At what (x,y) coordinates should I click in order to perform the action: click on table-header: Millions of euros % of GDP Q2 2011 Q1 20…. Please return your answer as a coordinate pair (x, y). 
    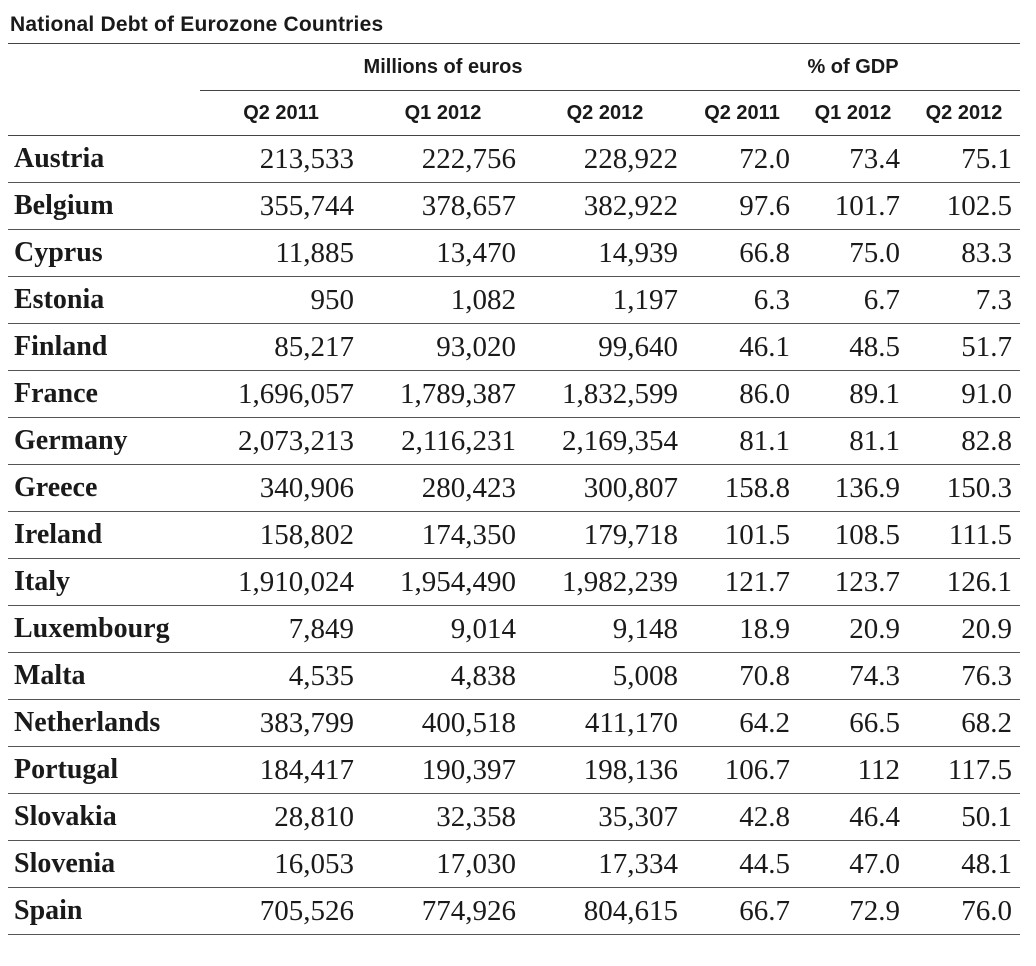
    Looking at the image, I should click on (514, 89).